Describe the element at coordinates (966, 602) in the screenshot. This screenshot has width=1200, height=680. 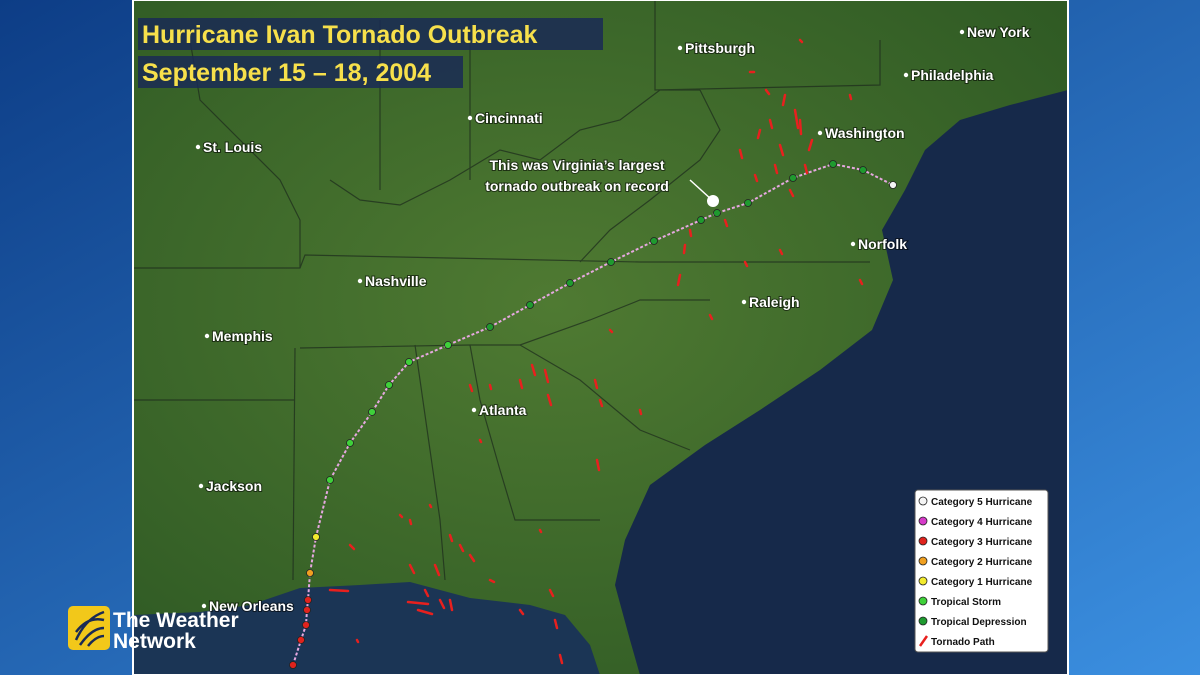
I see `legend-label: Tropical Storm` at that location.